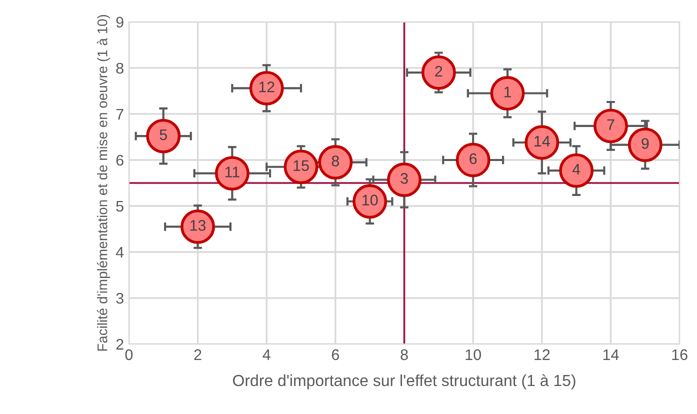  What do you see at coordinates (680, 354) in the screenshot?
I see `x-tick-label: 16` at bounding box center [680, 354].